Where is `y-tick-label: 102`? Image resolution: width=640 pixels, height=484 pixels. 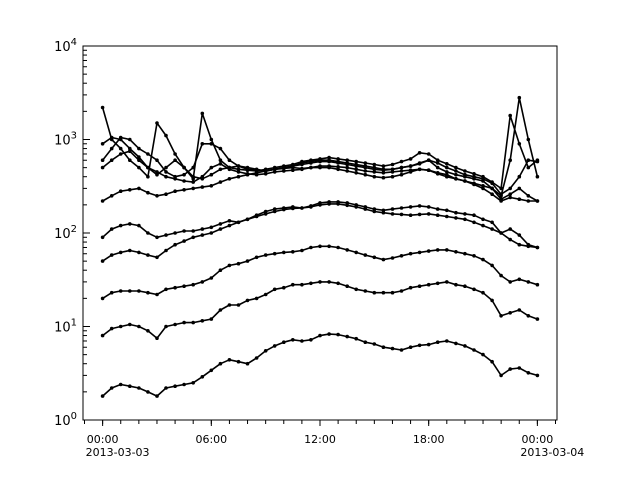 y-tick-label: 102 is located at coordinates (65, 233).